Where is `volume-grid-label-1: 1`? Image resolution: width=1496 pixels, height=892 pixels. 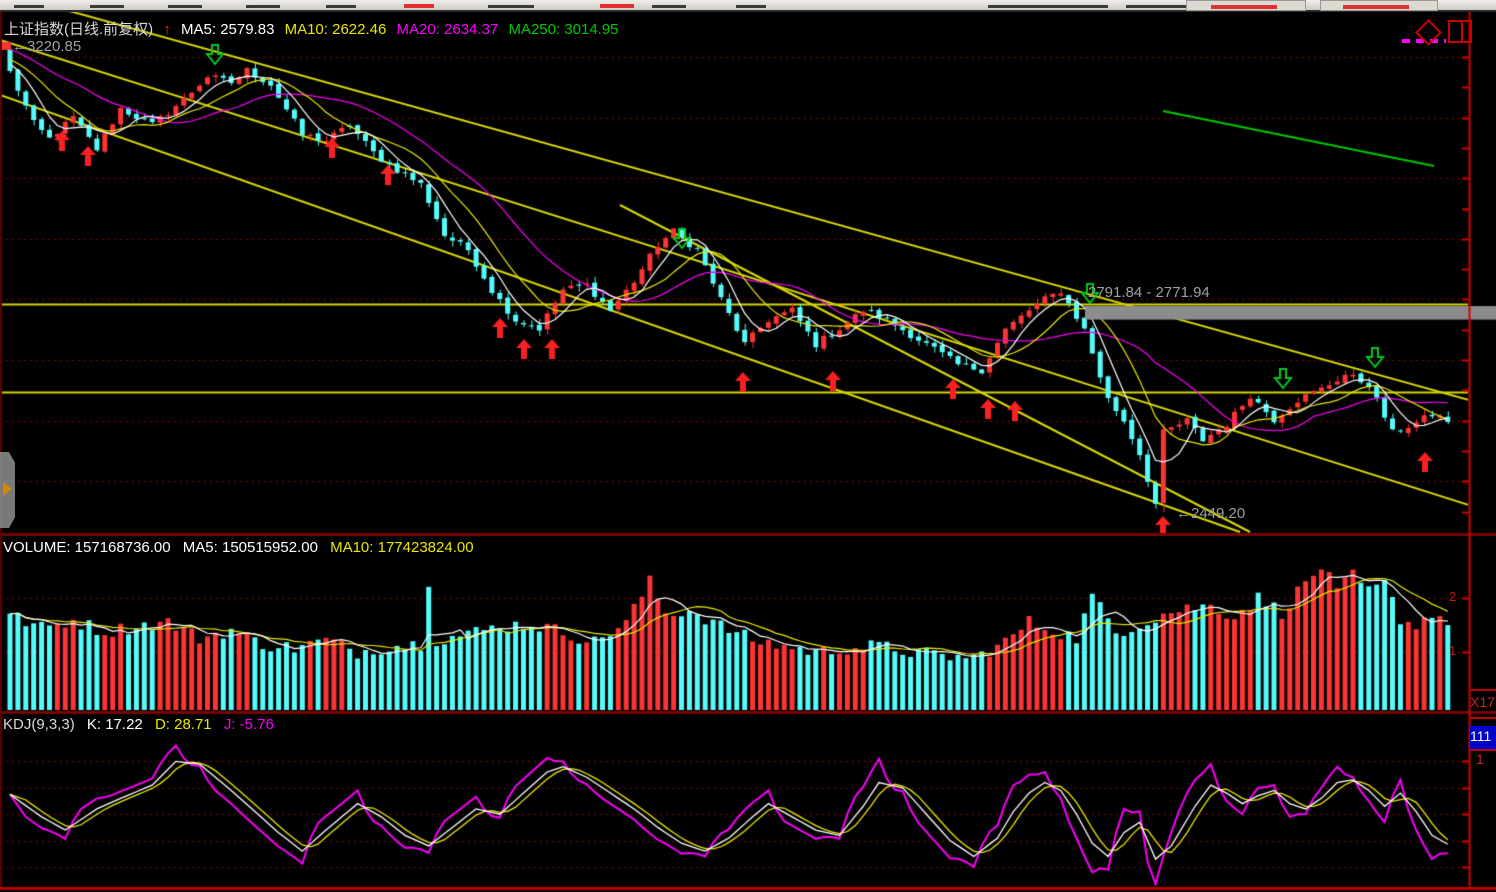
volume-grid-label-1: 1 is located at coordinates (1453, 650).